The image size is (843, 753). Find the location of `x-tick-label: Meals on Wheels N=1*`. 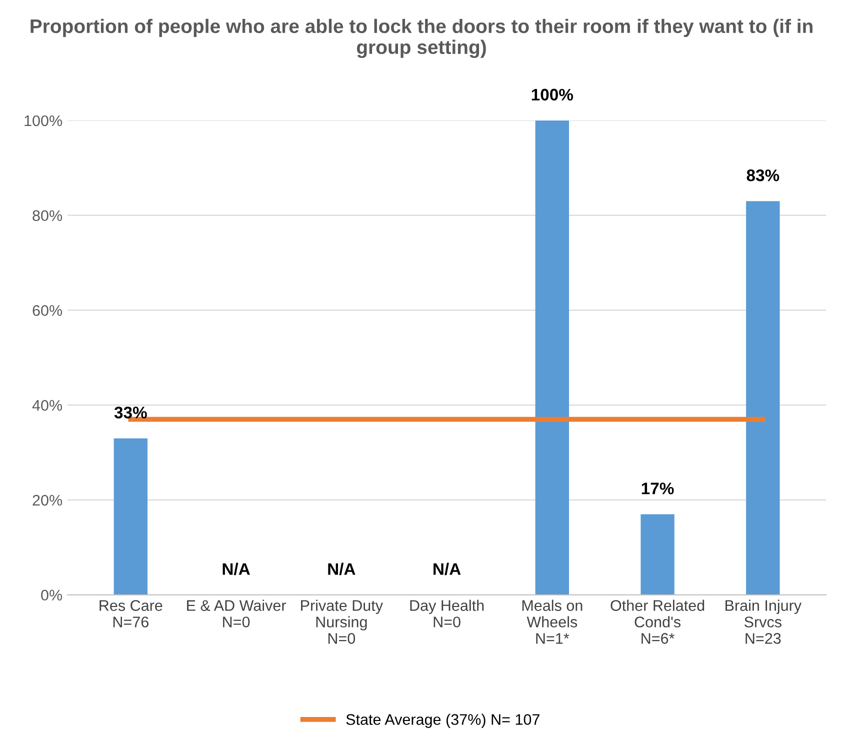

x-tick-label: Meals on Wheels N=1* is located at coordinates (552, 622).